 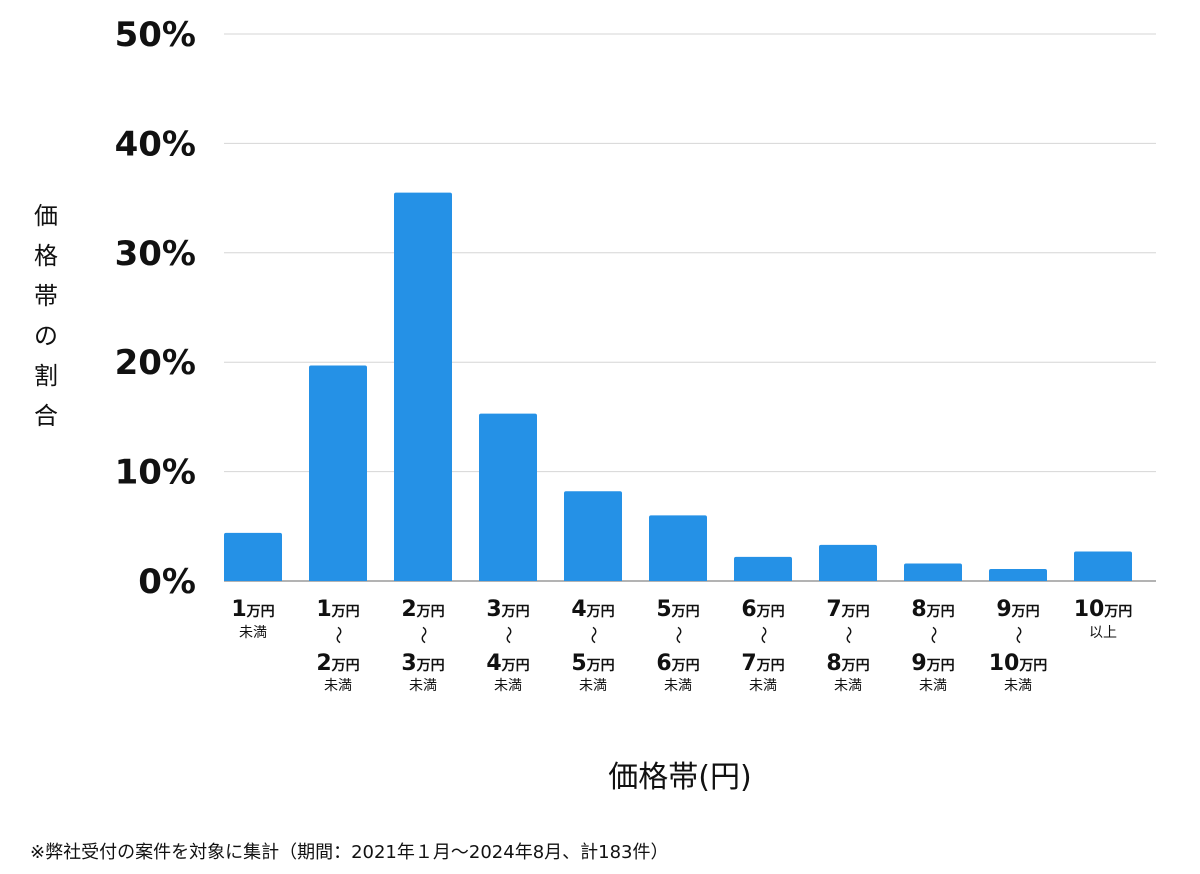 I want to click on x-tick-top: 8万円, so click(x=932, y=609).